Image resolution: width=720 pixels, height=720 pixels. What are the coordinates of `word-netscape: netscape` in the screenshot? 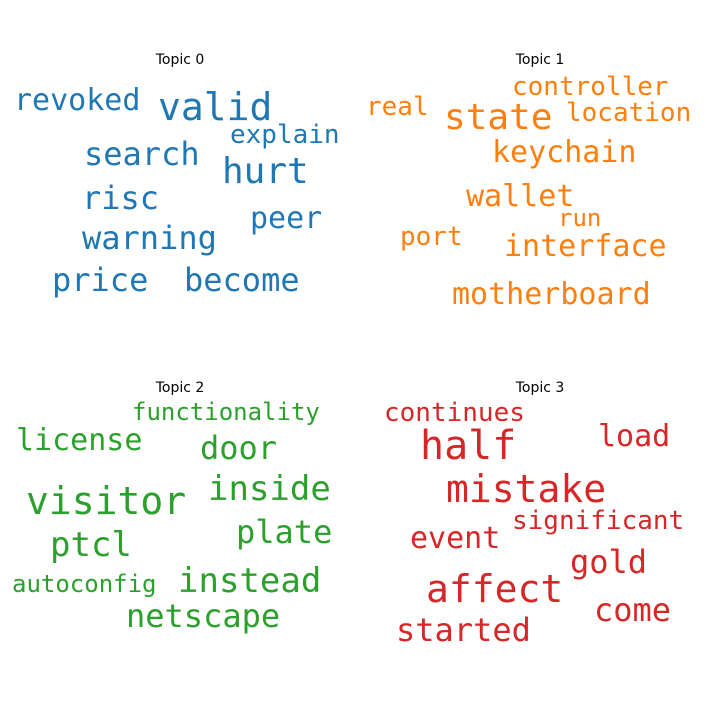 It's located at (203, 616).